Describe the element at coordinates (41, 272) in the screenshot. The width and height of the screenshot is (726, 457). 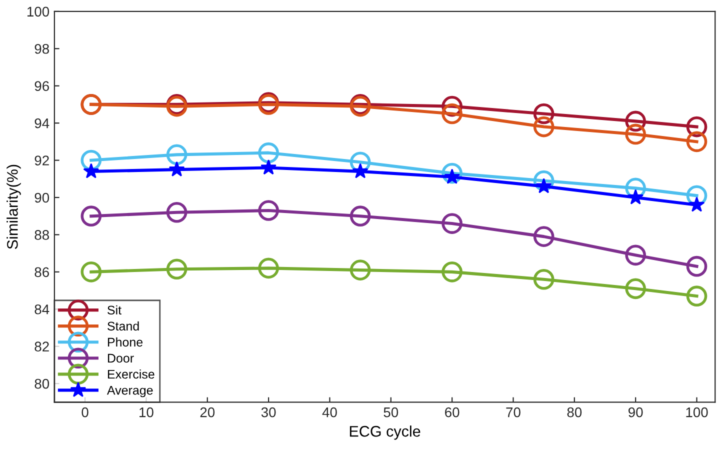
I see `y-tick-label: 86` at that location.